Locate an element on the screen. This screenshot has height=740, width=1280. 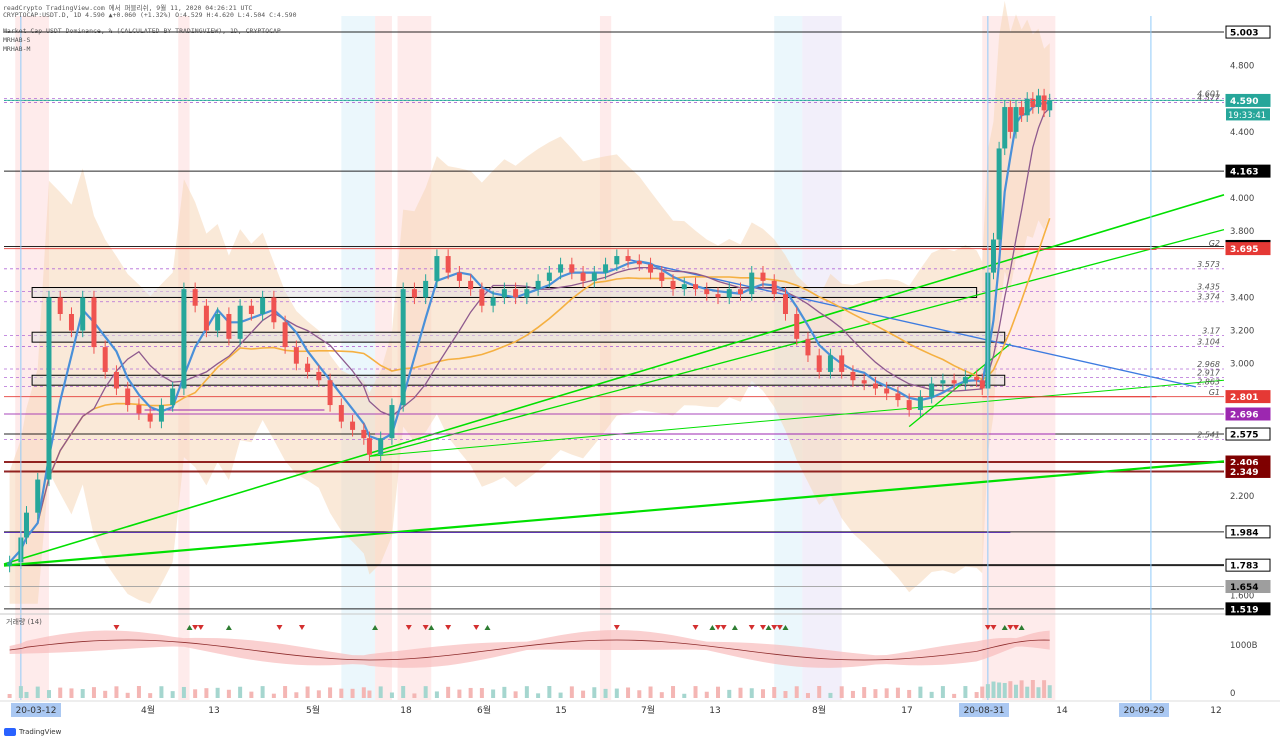
volume-axis-top: 1000B is located at coordinates (1244, 646).